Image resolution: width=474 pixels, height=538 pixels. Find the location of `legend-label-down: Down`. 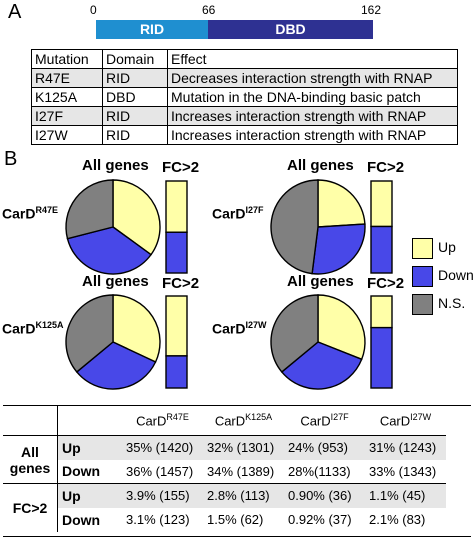

legend-label-down: Down is located at coordinates (456, 275).